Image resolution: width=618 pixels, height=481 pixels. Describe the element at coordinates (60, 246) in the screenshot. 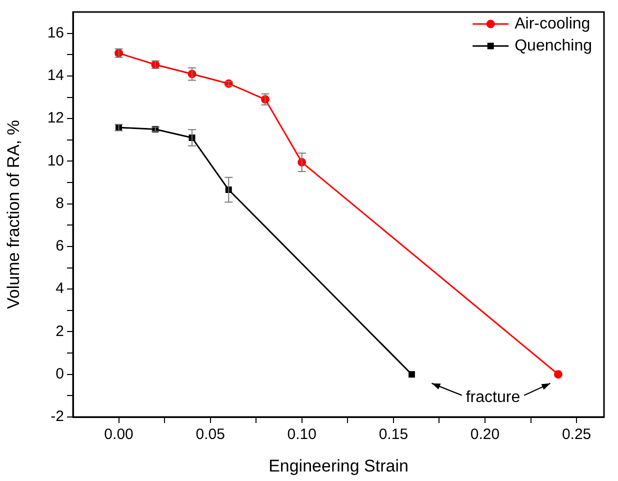

I see `y-tick-label: 6` at that location.